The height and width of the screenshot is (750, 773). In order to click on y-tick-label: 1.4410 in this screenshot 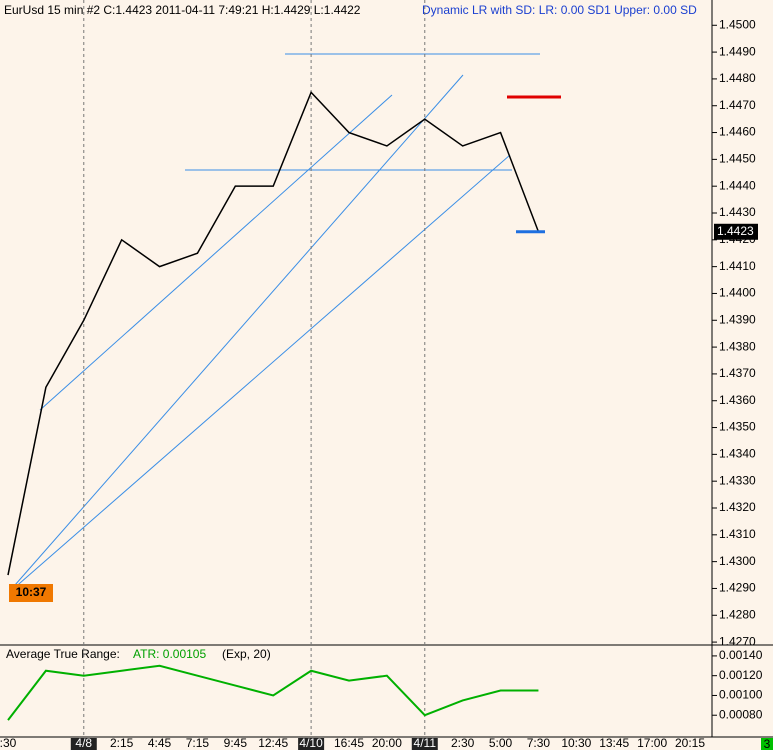, I will do `click(737, 266)`.